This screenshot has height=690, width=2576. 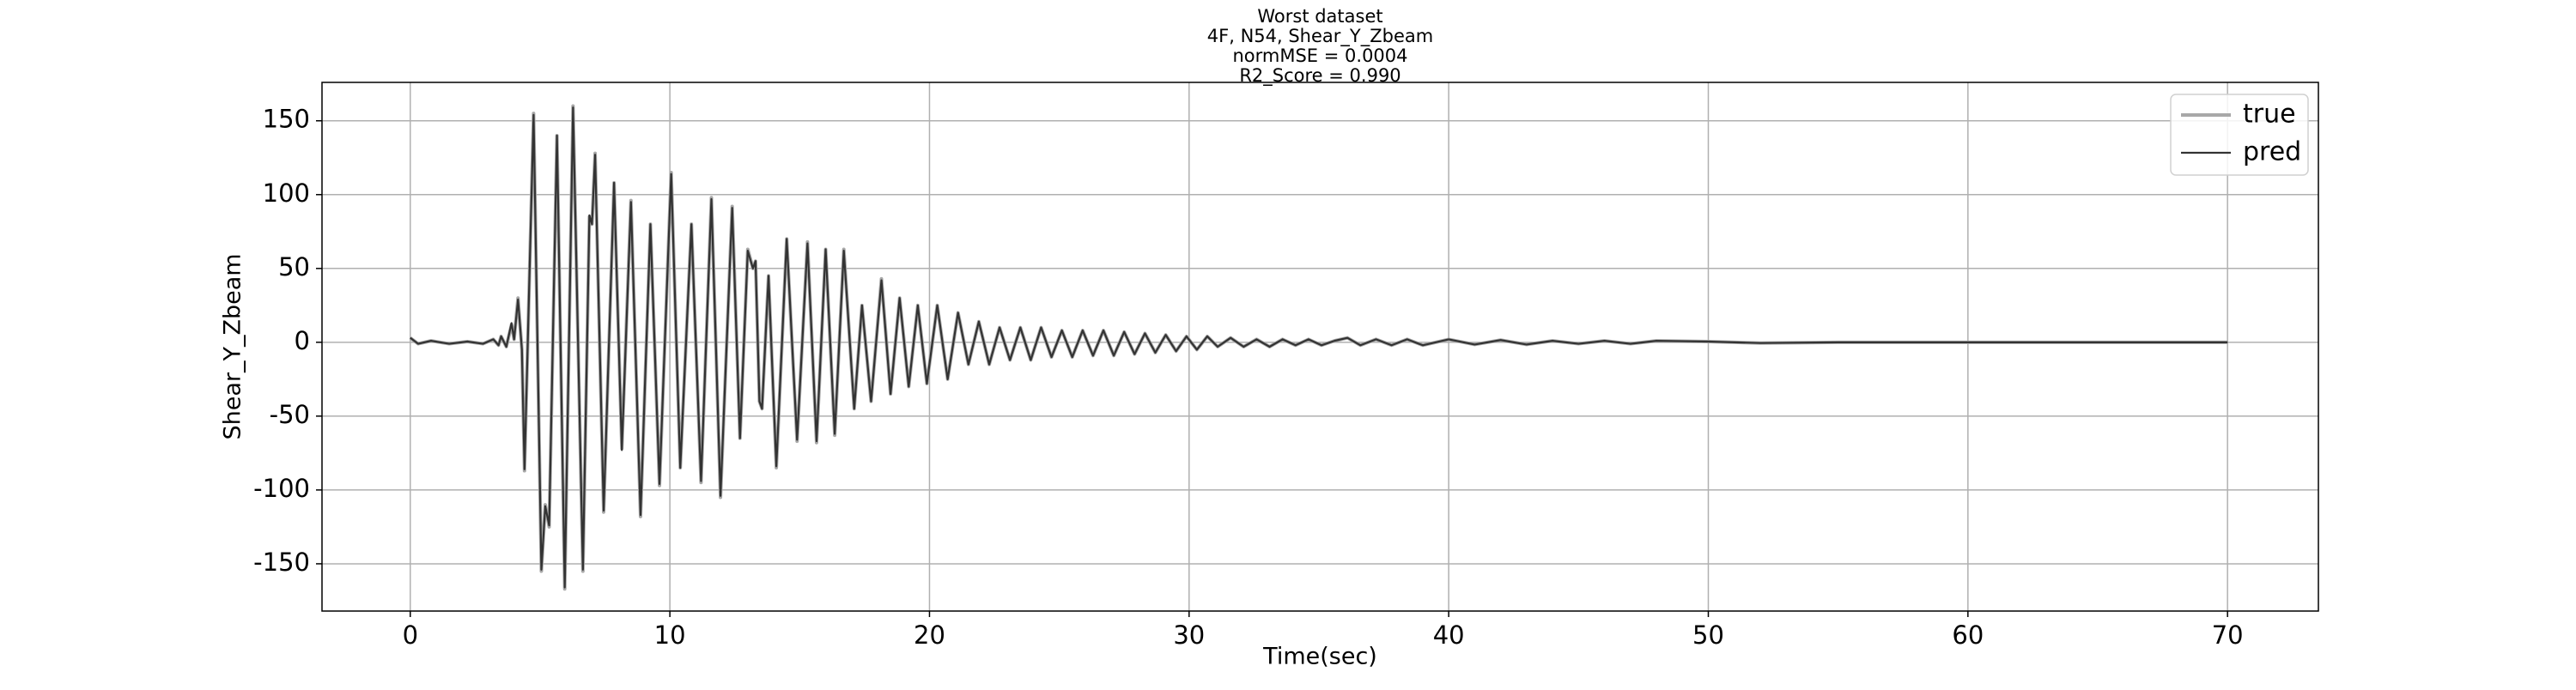 What do you see at coordinates (286, 119) in the screenshot?
I see `y-tick-label: 150` at bounding box center [286, 119].